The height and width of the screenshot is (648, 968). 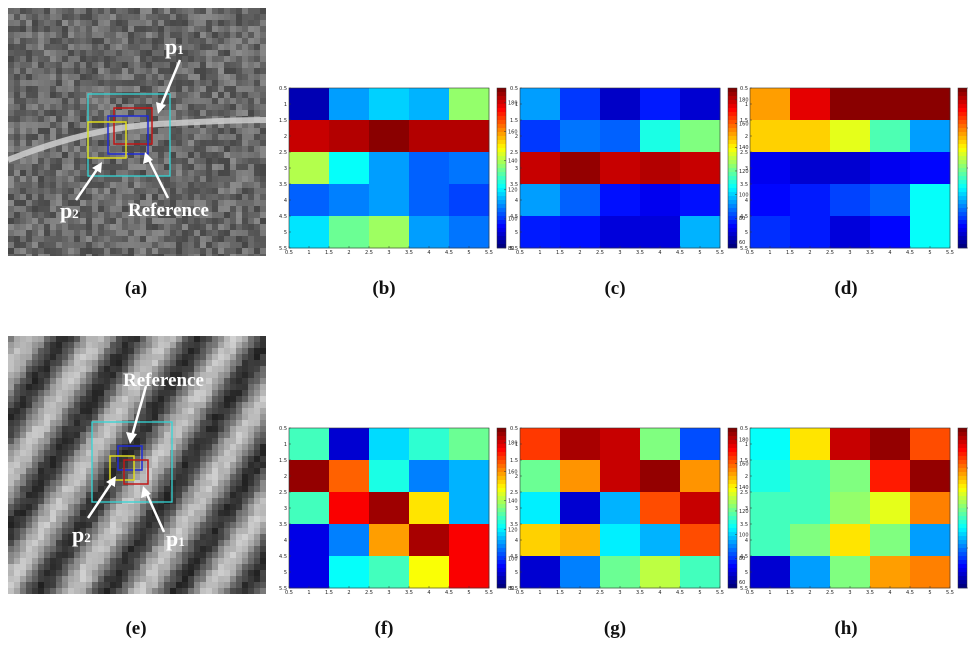 What do you see at coordinates (539, 253) in the screenshot?
I see `x-tick-label: 1` at bounding box center [539, 253].